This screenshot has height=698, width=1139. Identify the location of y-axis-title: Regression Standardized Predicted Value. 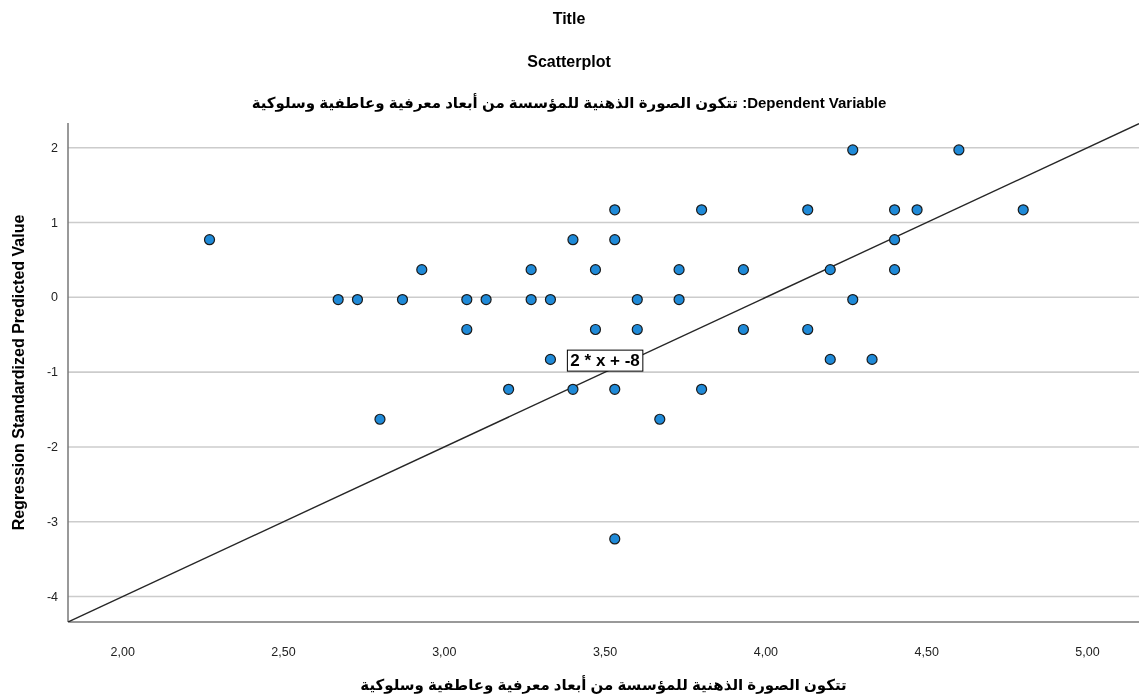
(18, 372).